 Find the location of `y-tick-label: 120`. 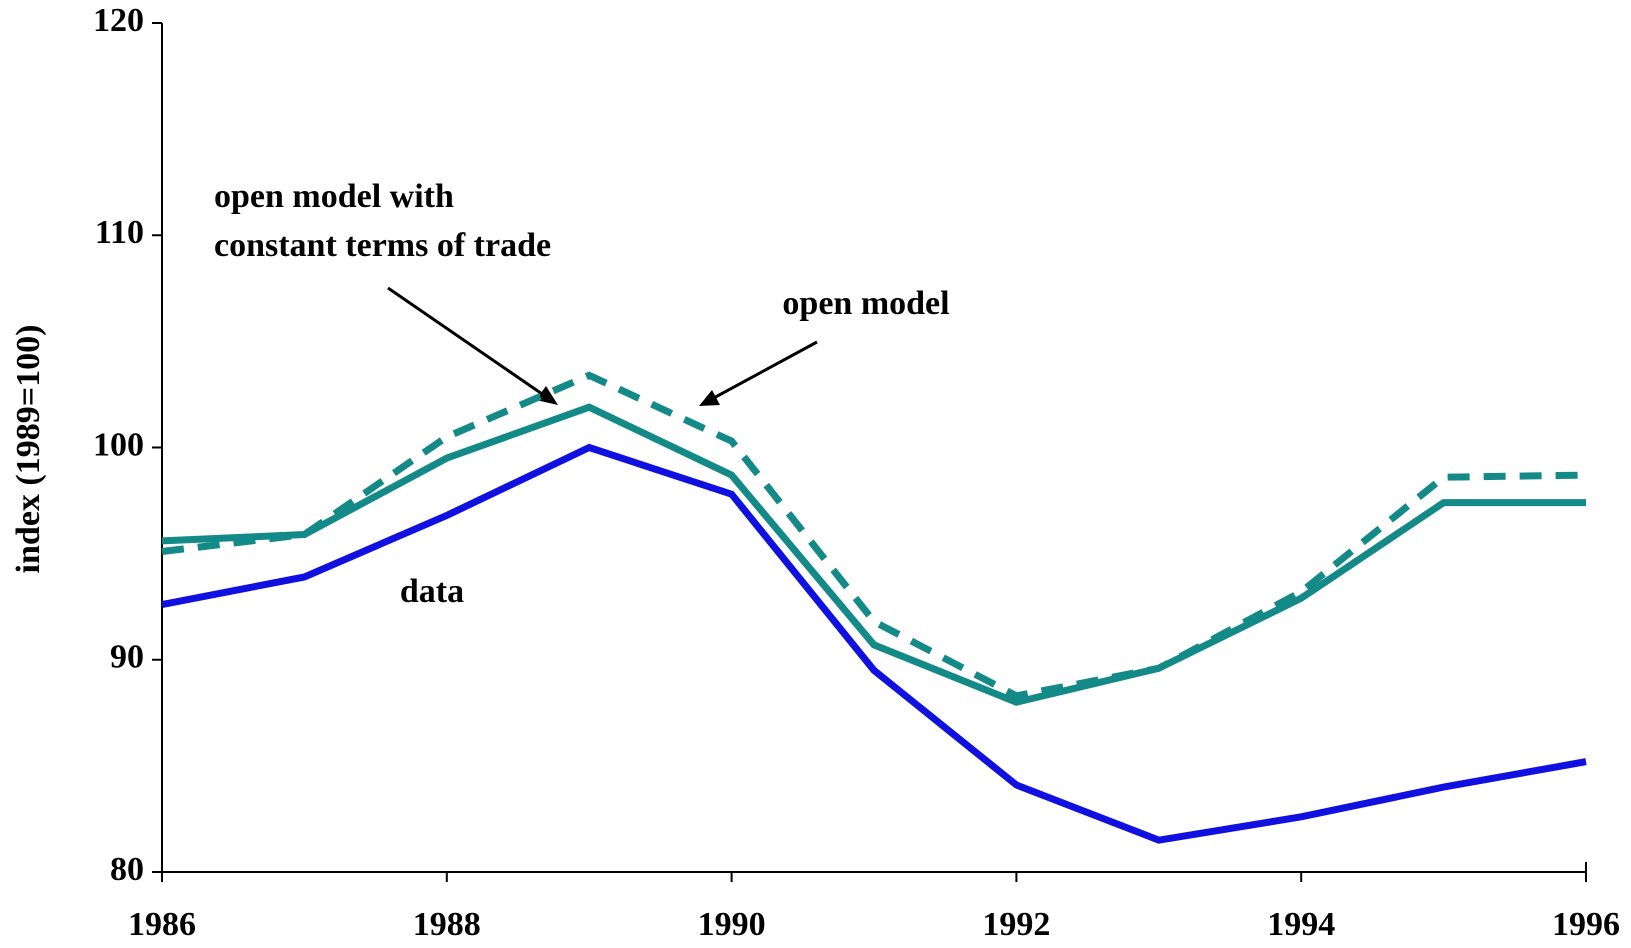

y-tick-label: 120 is located at coordinates (118, 20).